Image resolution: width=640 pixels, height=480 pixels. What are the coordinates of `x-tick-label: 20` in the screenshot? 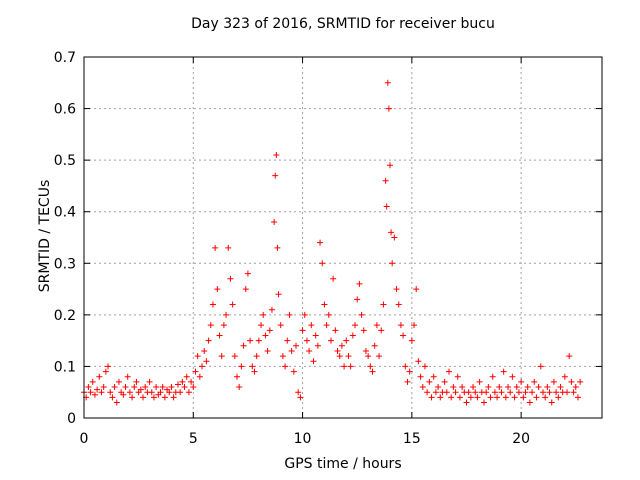 It's located at (521, 439).